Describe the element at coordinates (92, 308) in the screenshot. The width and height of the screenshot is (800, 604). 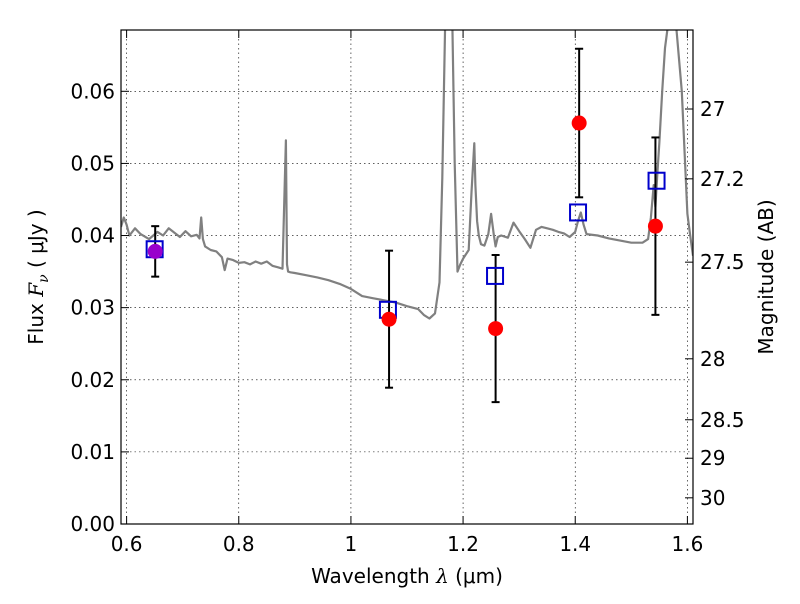
I see `y-tick-label: 0.03` at that location.